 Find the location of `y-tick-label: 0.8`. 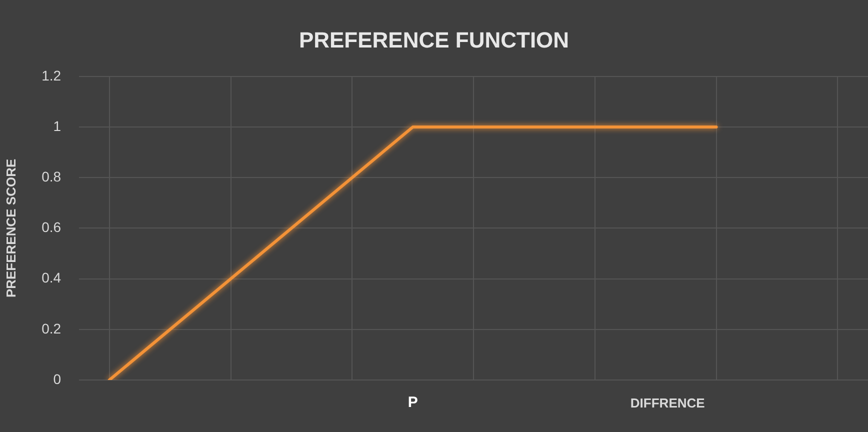

y-tick-label: 0.8 is located at coordinates (52, 176).